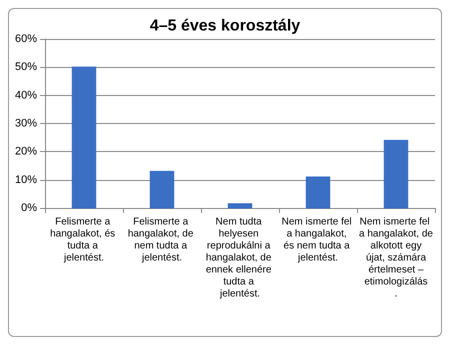 Image resolution: width=450 pixels, height=345 pixels. What do you see at coordinates (26, 95) in the screenshot?
I see `y-tick-label: 40%` at bounding box center [26, 95].